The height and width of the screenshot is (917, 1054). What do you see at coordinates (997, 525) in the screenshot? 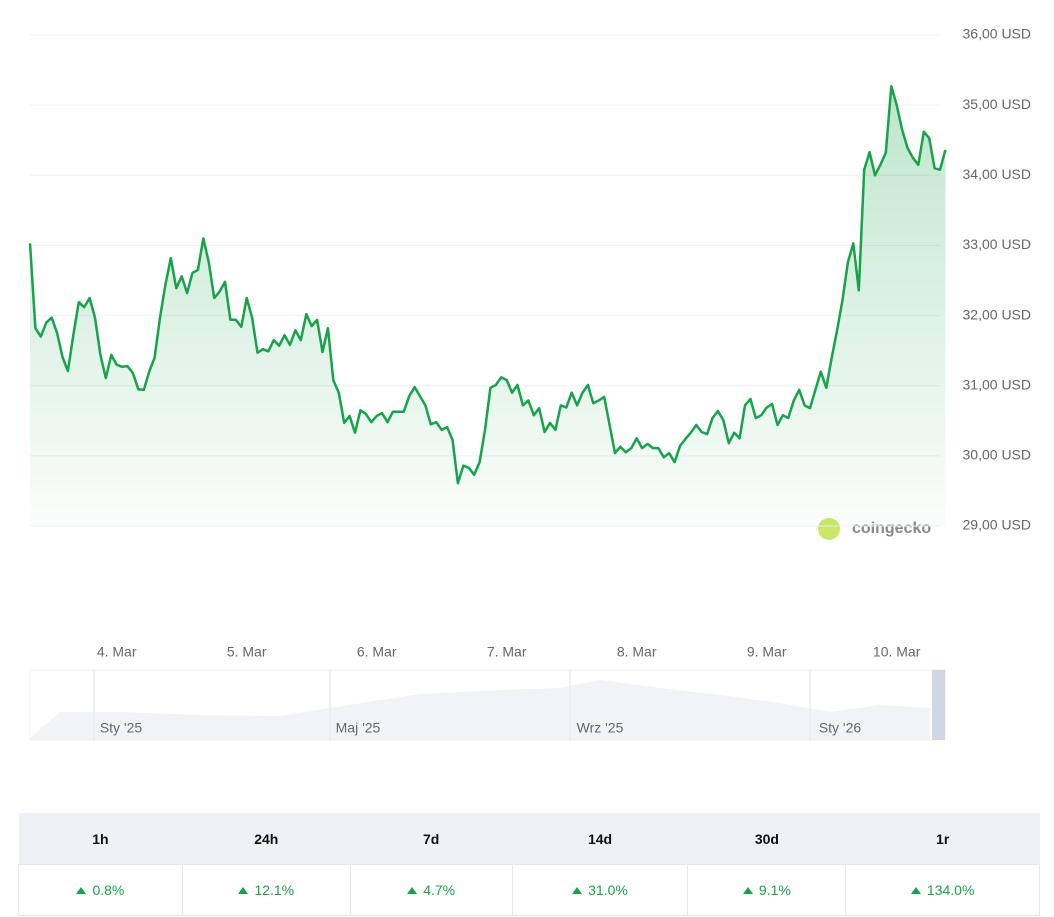
I see `y-tick-label: 29,00 USD` at bounding box center [997, 525].